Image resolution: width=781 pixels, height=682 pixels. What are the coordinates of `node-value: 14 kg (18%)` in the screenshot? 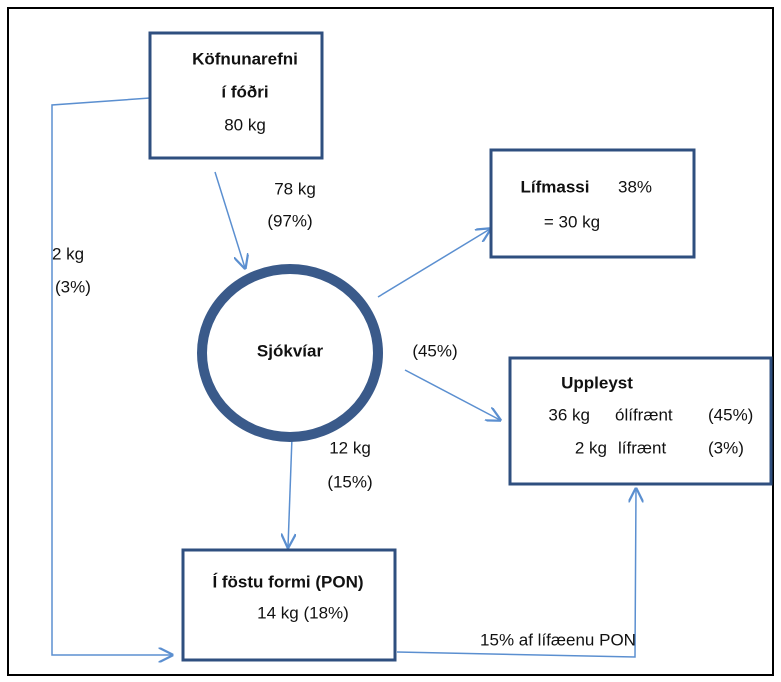 It's located at (303, 612).